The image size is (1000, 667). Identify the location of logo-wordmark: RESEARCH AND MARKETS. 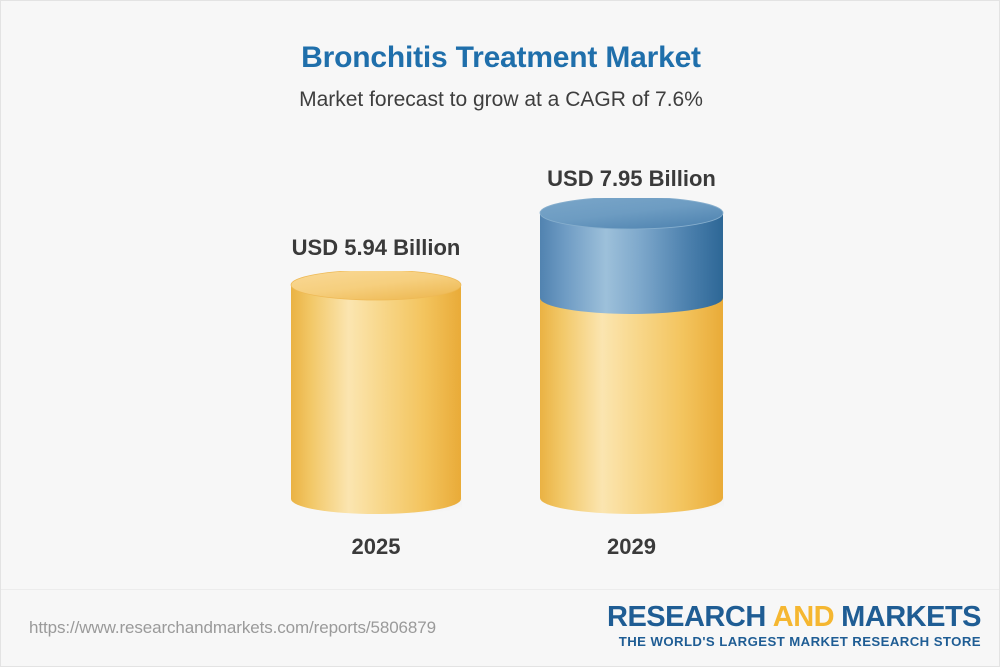
(794, 617).